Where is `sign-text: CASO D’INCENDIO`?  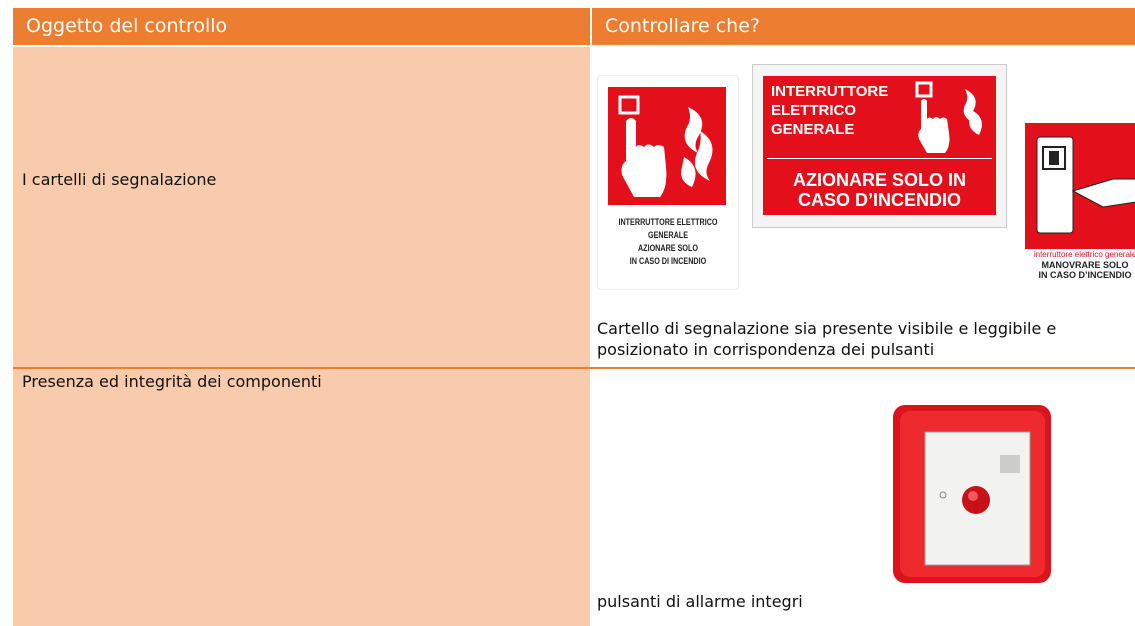 sign-text: CASO D’INCENDIO is located at coordinates (879, 200).